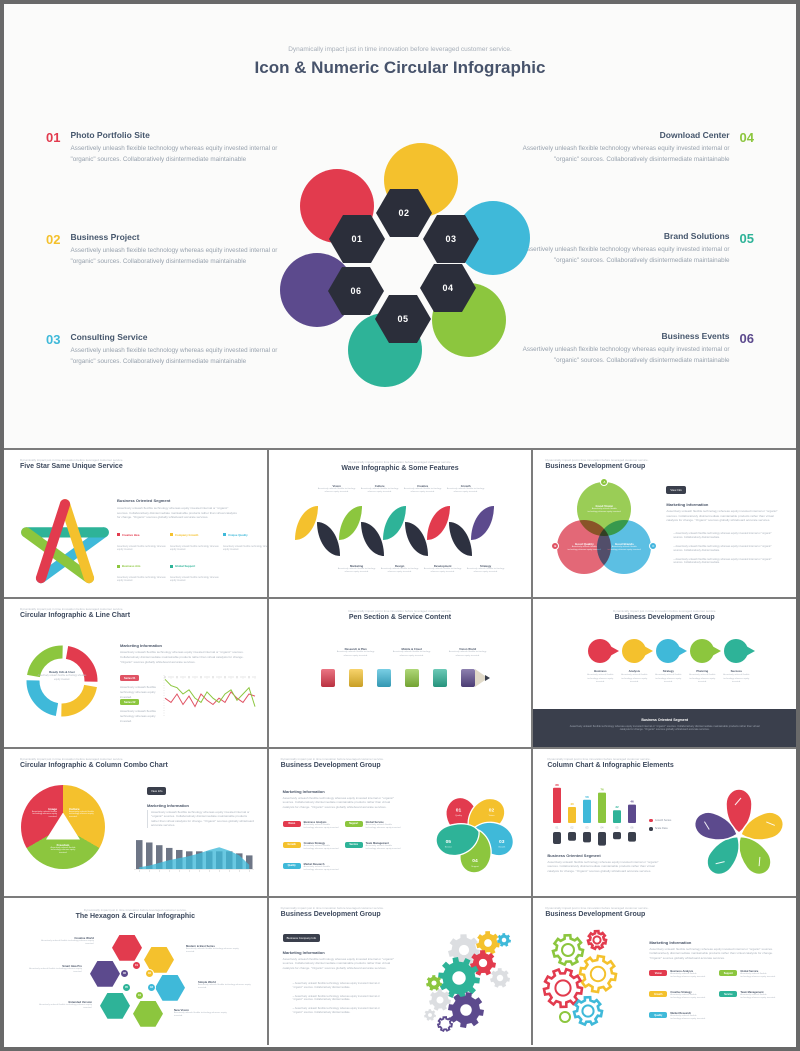  What do you see at coordinates (394, 533) in the screenshot?
I see `wave-graphic` at bounding box center [394, 533].